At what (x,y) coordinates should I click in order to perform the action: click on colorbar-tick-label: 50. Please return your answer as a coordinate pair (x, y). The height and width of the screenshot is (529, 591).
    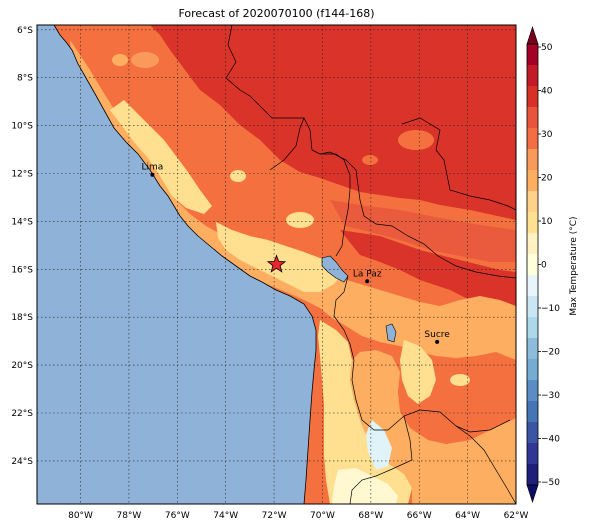
    Looking at the image, I should click on (547, 48).